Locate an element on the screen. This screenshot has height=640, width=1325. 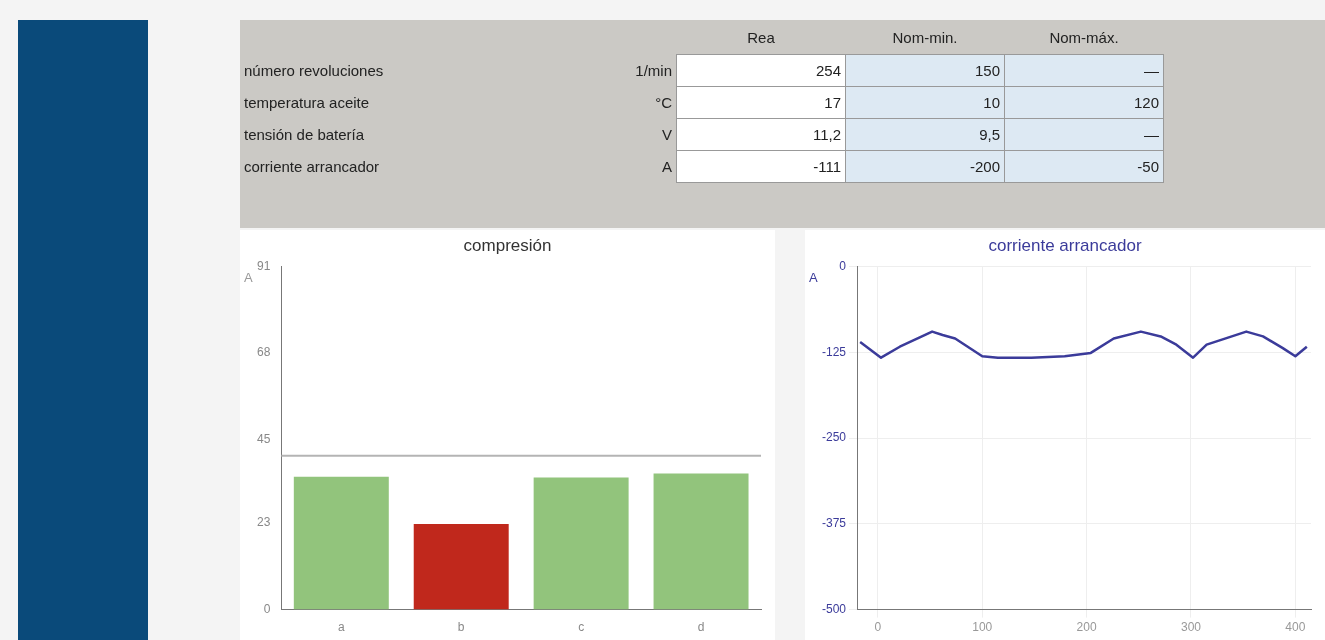
x-tick-label: c is located at coordinates (581, 627).